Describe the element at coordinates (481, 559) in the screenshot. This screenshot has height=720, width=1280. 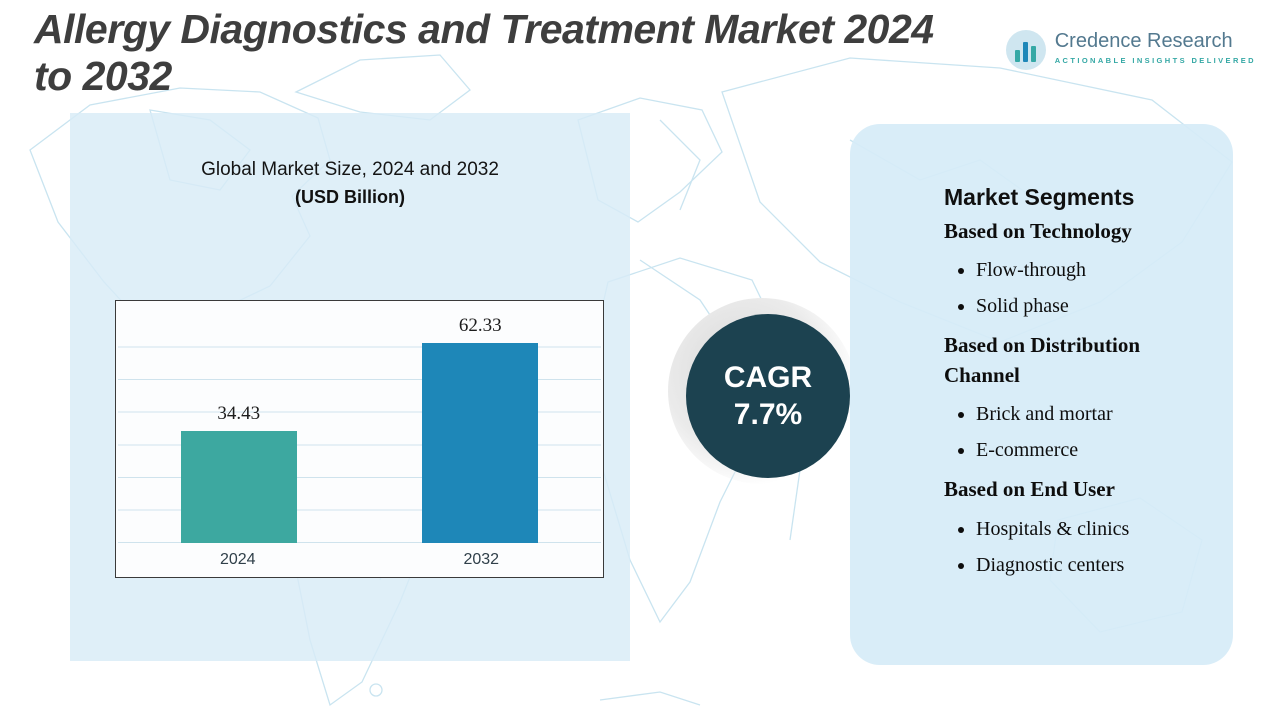
I see `x-axis-label-2032: 2032` at that location.